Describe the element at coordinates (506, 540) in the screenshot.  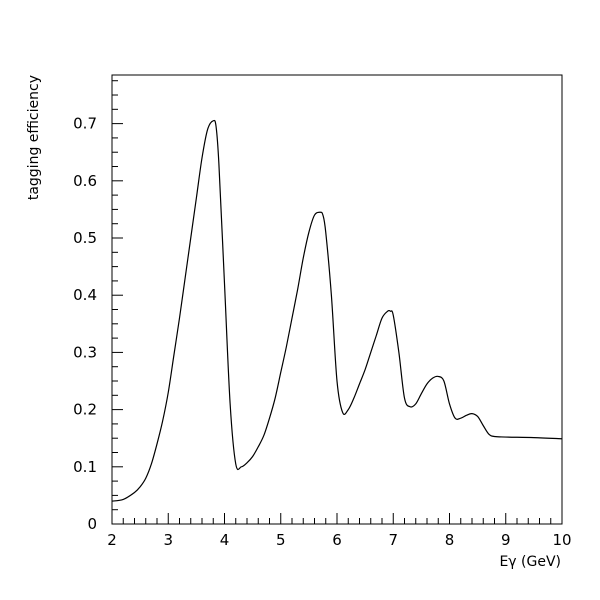
I see `x-tick-label: 9` at that location.